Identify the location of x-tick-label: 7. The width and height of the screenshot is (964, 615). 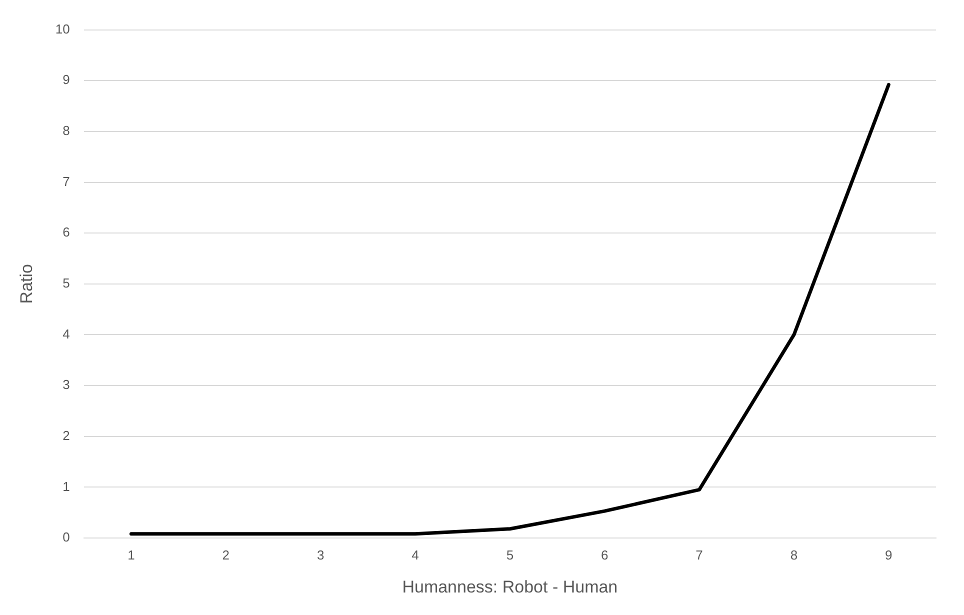
(699, 554).